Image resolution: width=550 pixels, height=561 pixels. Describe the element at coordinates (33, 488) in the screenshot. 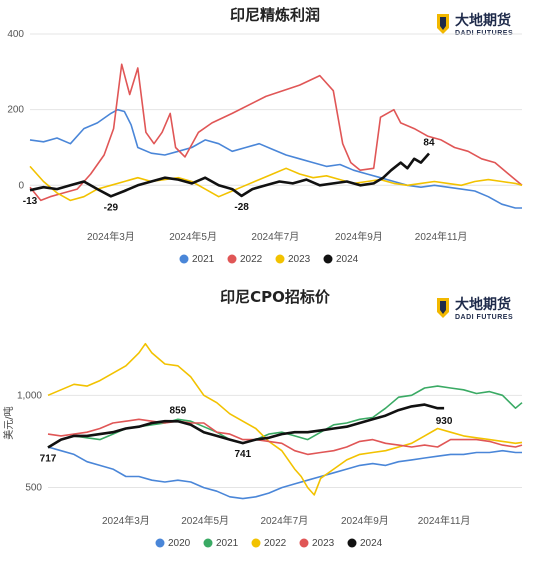

I see `y-tick-label: 500` at that location.